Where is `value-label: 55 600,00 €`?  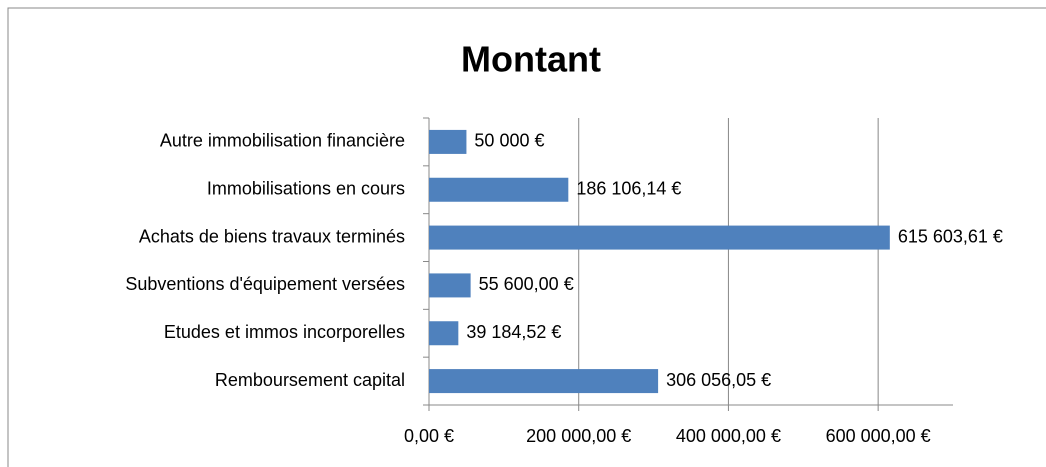 value-label: 55 600,00 € is located at coordinates (526, 284).